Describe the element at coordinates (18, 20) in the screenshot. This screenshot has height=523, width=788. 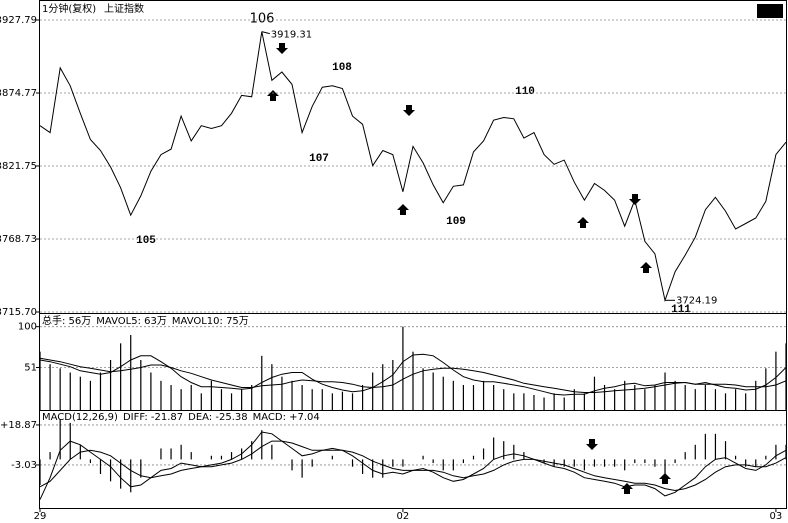
I see `y-tick-label: 3927.79` at that location.